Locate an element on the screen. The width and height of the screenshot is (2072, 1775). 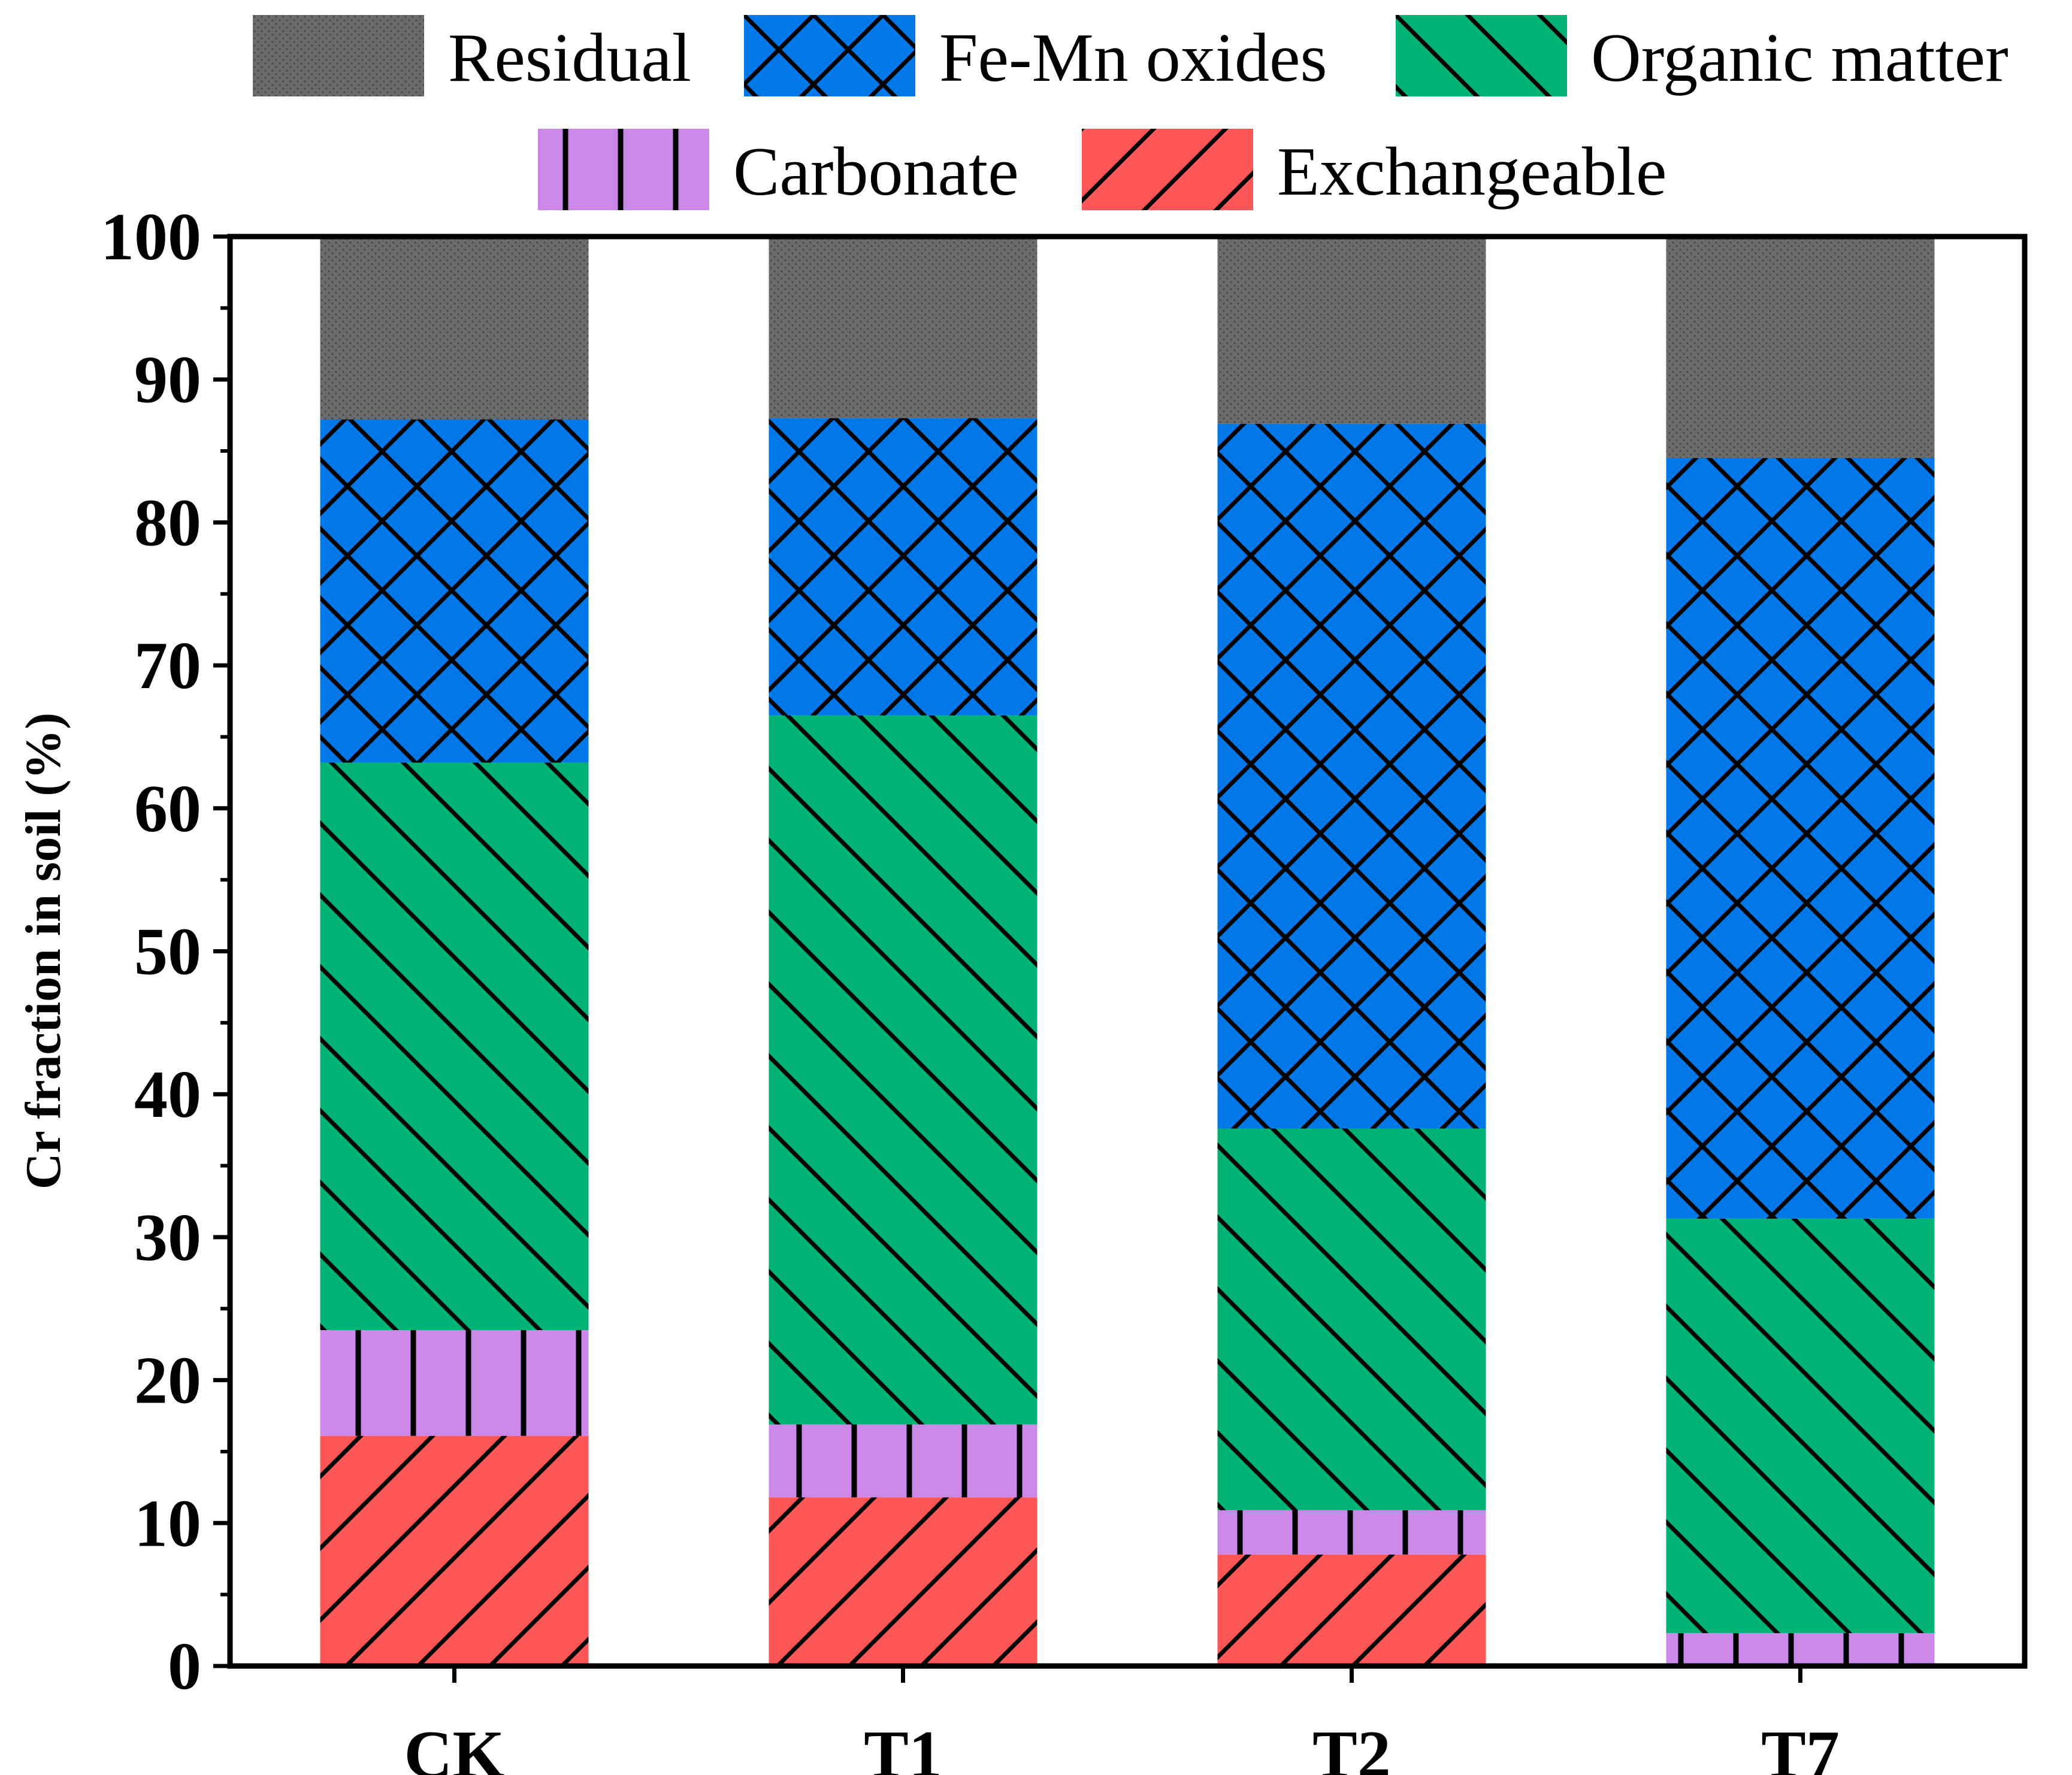
bar-t1-residual-pattern is located at coordinates (903, 328).